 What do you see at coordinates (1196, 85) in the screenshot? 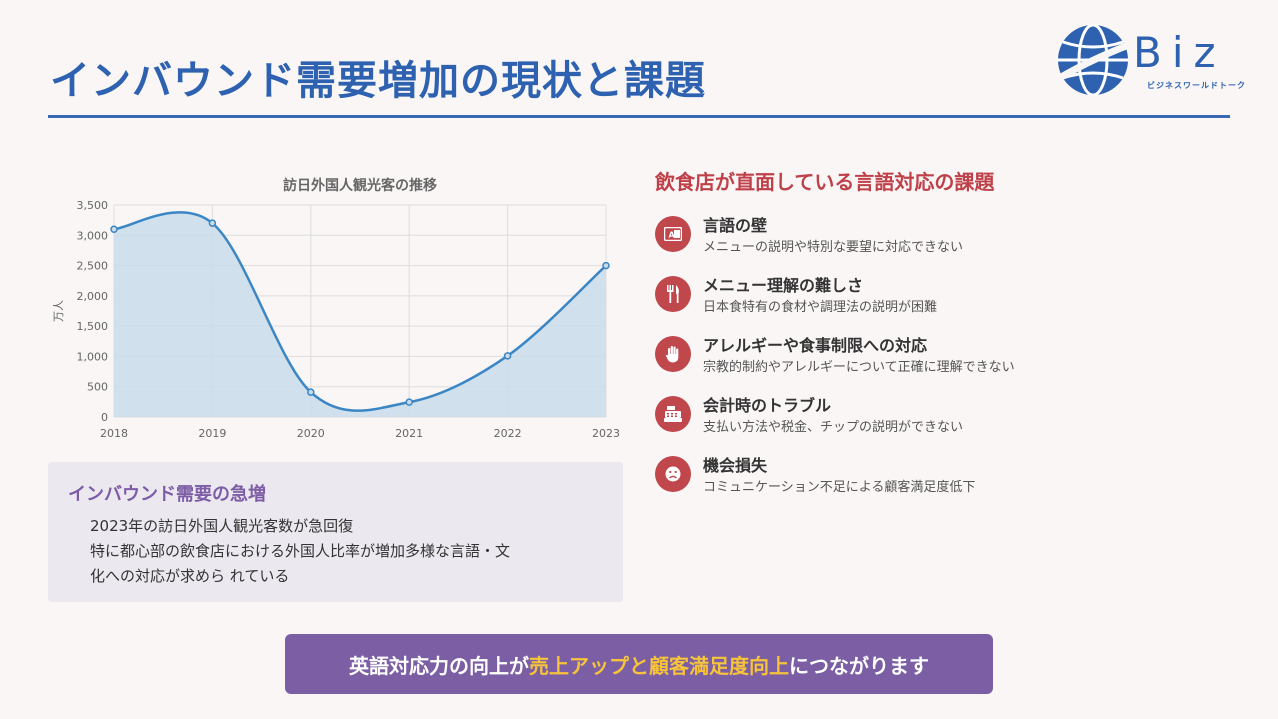
I see `logo-subtitle: ビジネスワールドトーク` at bounding box center [1196, 85].